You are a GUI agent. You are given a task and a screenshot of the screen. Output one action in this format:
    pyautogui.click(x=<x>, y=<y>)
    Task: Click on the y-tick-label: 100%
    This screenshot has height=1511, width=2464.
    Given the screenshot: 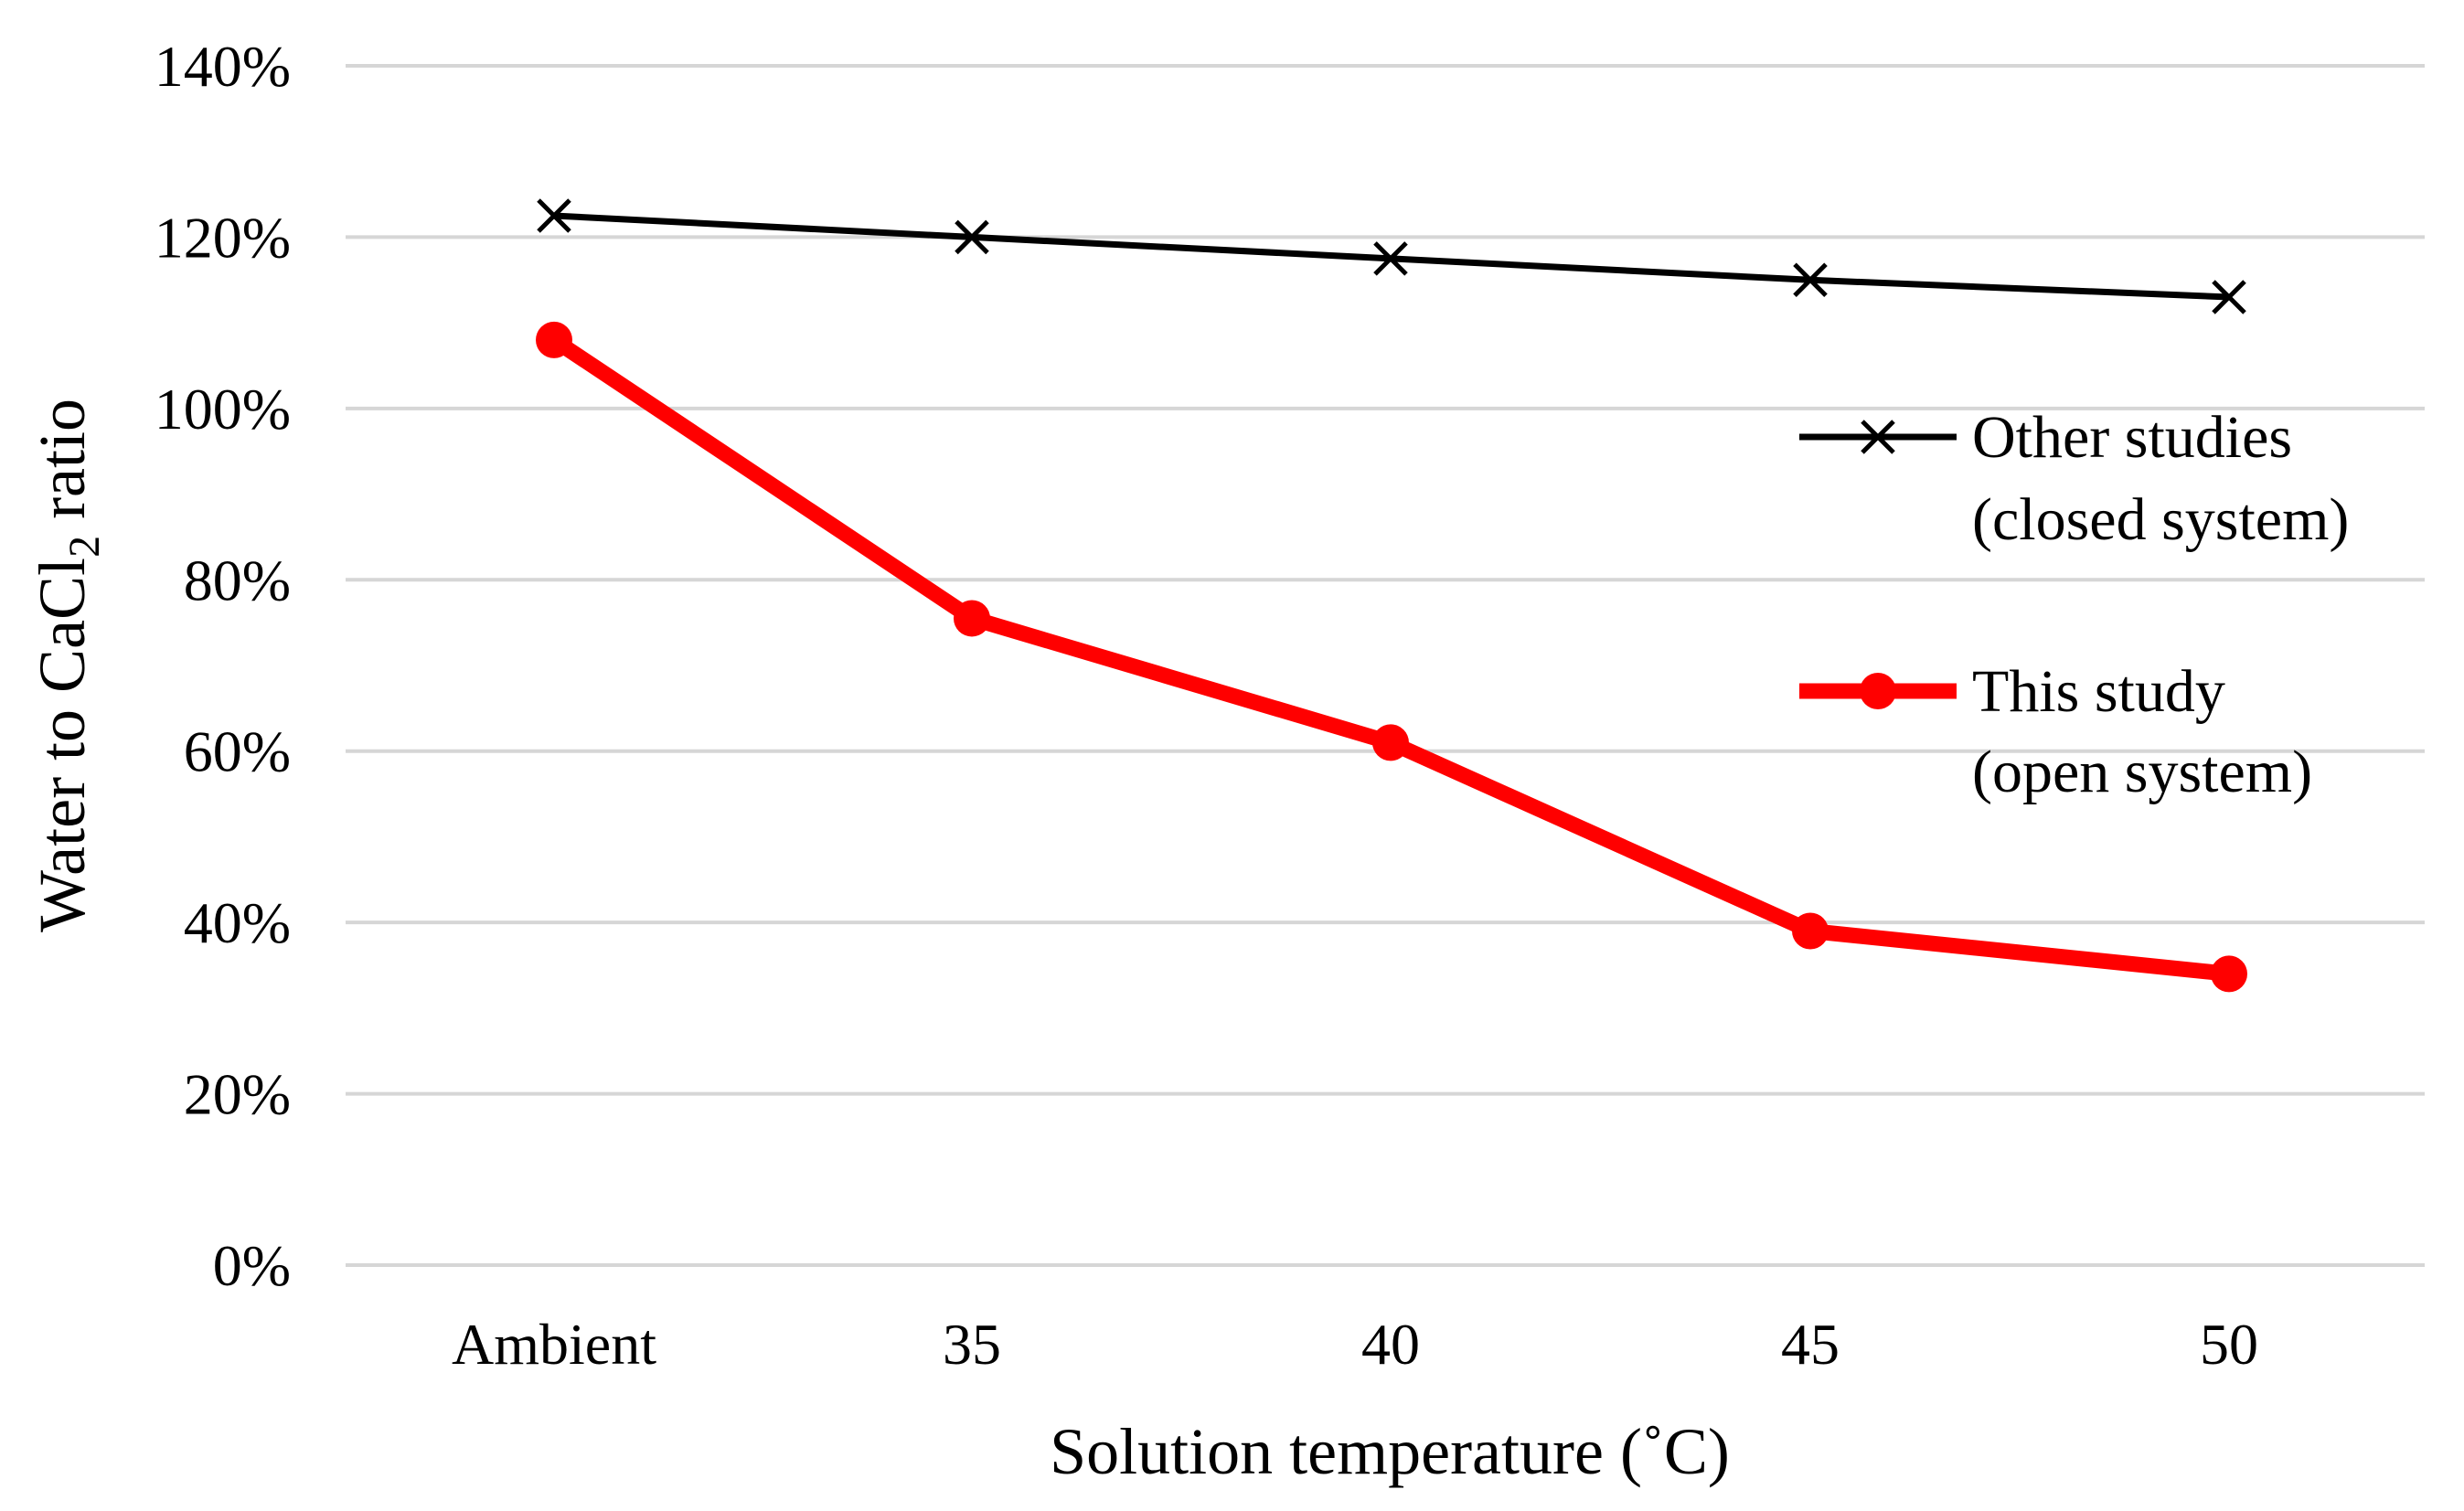 What is the action you would take?
    pyautogui.click(x=223, y=409)
    